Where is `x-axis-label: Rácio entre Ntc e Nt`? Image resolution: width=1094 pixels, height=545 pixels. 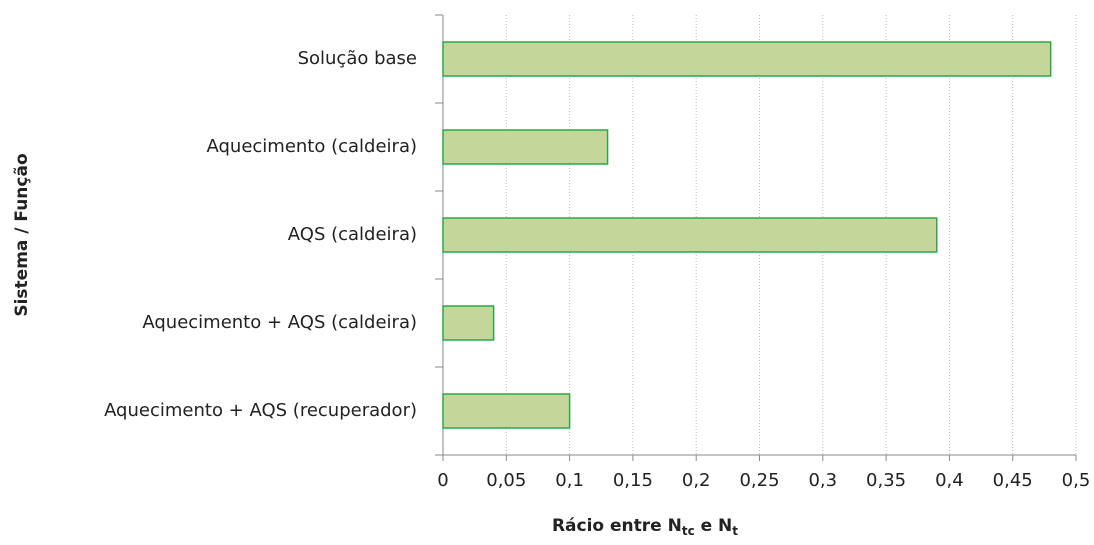
x-axis-label: Rácio entre Ntc e Nt is located at coordinates (645, 527).